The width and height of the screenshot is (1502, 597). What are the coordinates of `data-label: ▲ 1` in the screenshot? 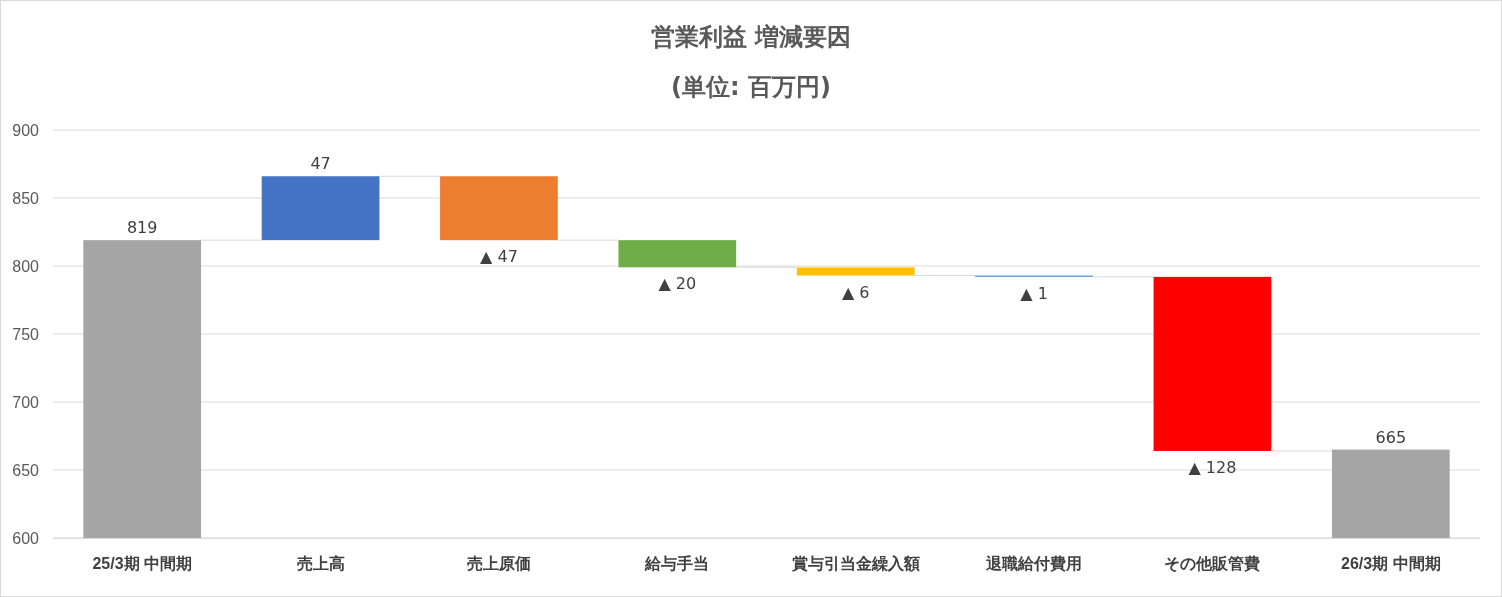 It's located at (1034, 293).